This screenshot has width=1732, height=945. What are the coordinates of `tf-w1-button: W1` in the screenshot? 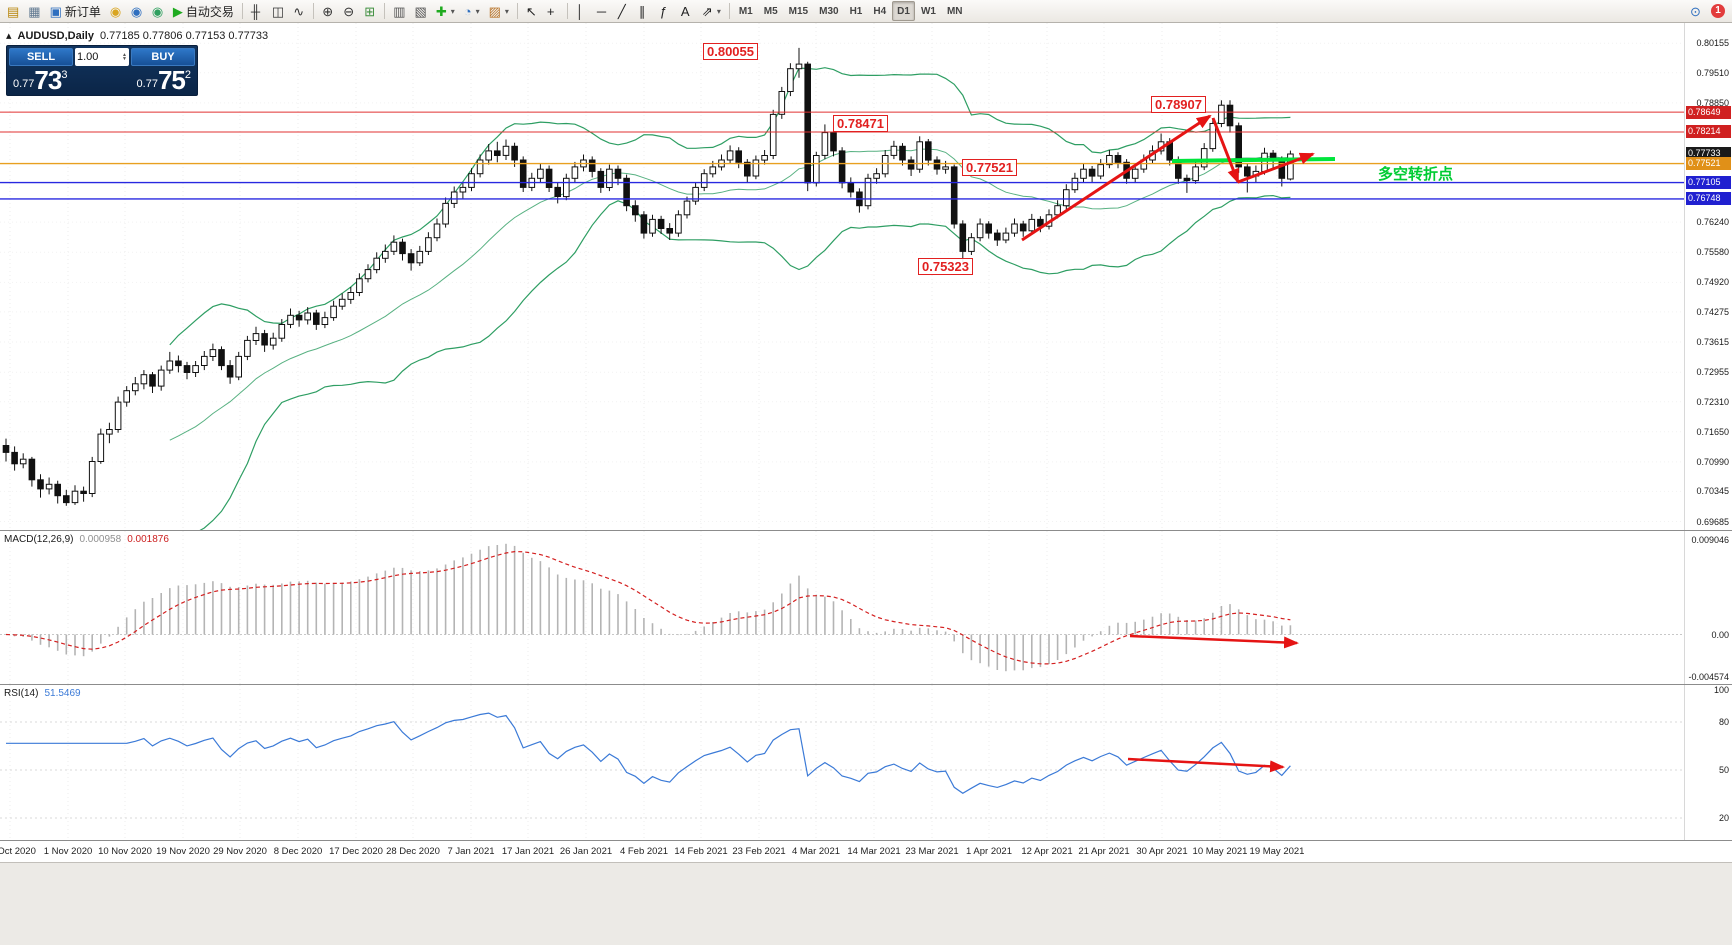 It's located at (928, 11).